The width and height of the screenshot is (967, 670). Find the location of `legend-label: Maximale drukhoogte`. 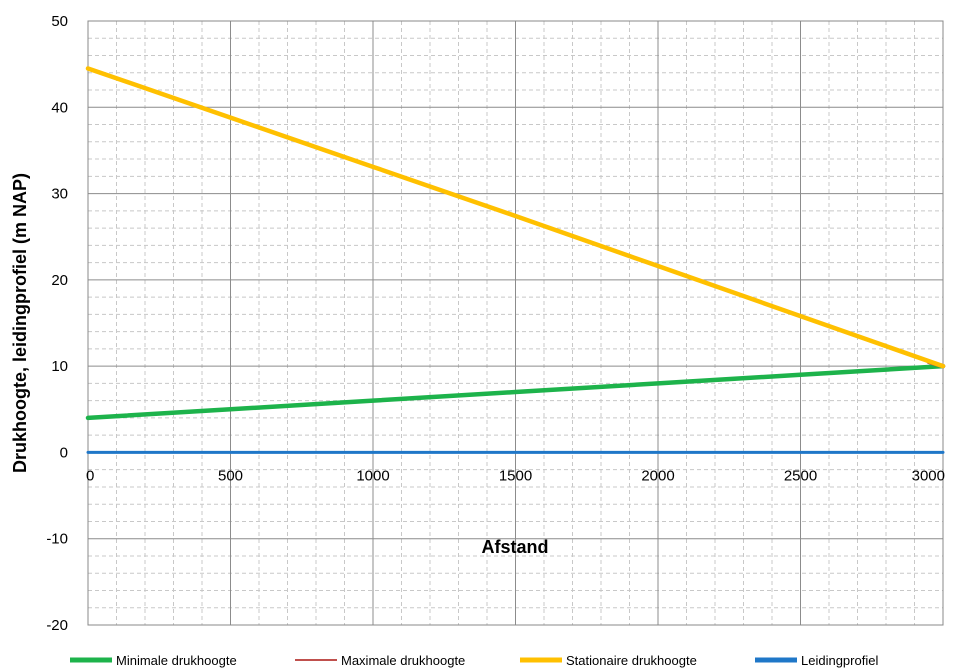

legend-label: Maximale drukhoogte is located at coordinates (403, 660).